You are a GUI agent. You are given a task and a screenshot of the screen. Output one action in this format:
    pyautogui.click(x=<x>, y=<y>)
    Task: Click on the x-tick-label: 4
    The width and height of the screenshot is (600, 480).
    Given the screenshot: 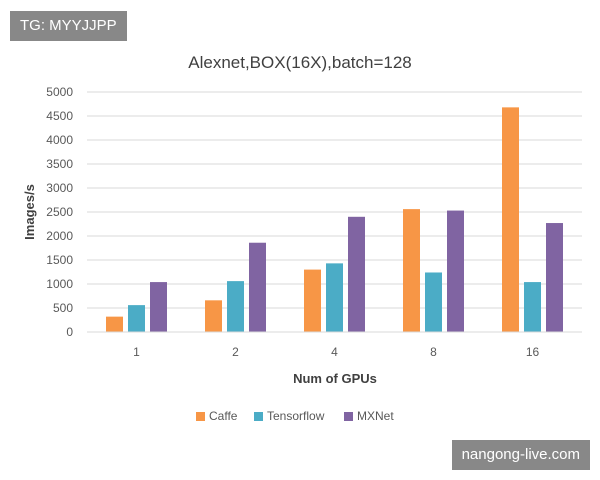 What is the action you would take?
    pyautogui.click(x=334, y=352)
    